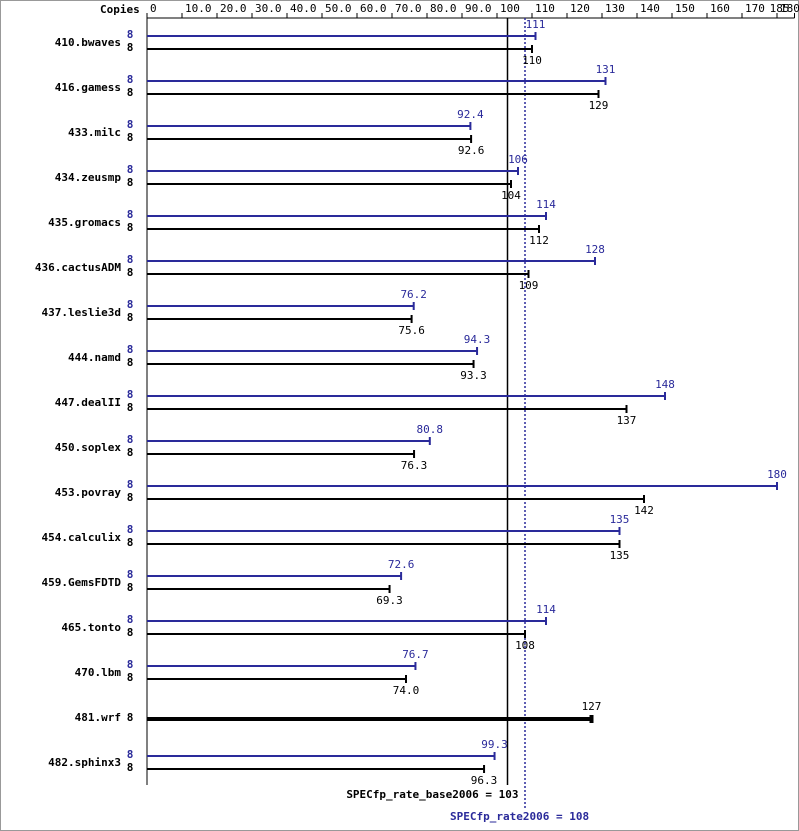  Describe the element at coordinates (88, 42) in the screenshot. I see `category-label: 410.bwaves` at that location.